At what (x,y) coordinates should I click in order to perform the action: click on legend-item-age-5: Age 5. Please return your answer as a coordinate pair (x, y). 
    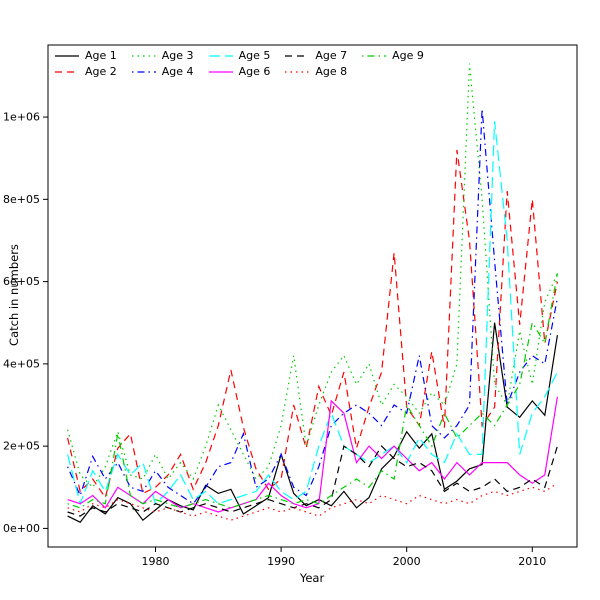
    Looking at the image, I should click on (239, 55).